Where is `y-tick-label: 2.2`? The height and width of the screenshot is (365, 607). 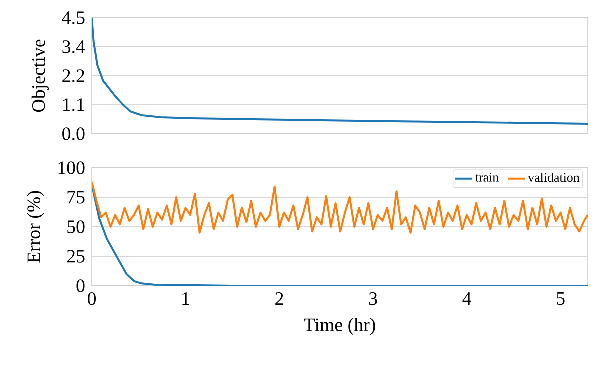 y-tick-label: 2.2 is located at coordinates (73, 76).